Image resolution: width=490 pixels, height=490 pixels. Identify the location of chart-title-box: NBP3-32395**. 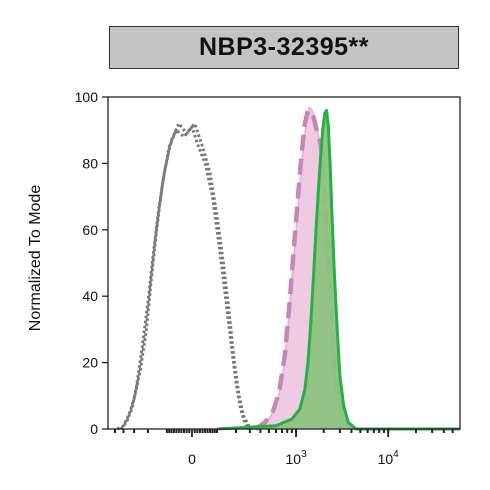
(284, 47).